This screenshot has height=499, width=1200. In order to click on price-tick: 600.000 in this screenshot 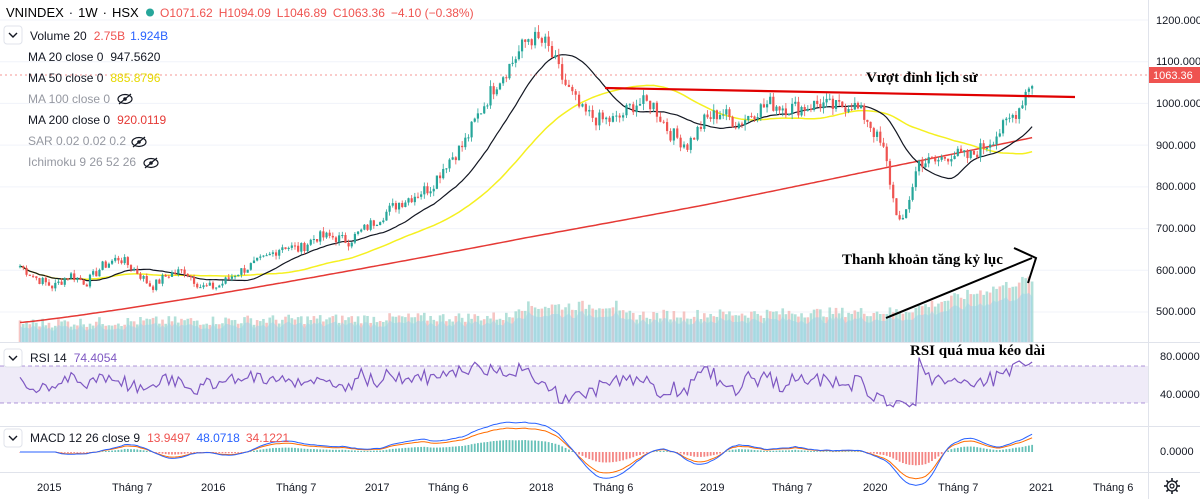, I will do `click(1176, 271)`.